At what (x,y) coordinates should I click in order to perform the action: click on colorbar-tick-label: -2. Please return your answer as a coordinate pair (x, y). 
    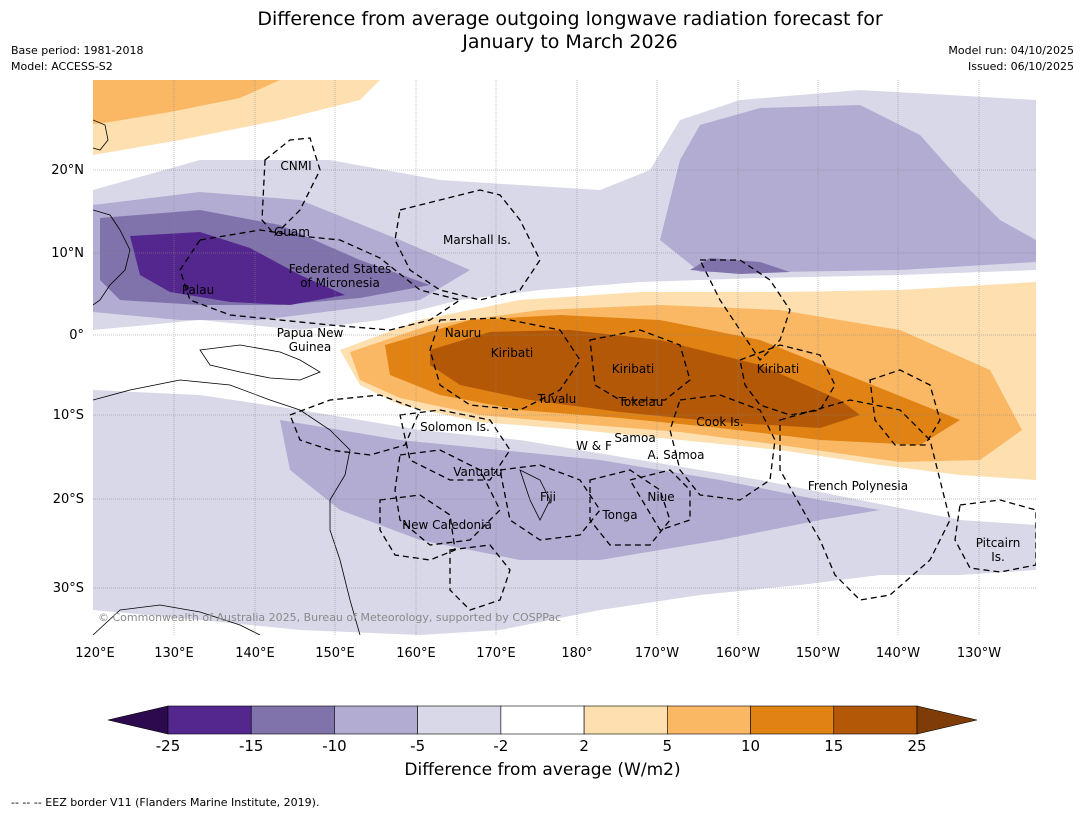
    Looking at the image, I should click on (500, 746).